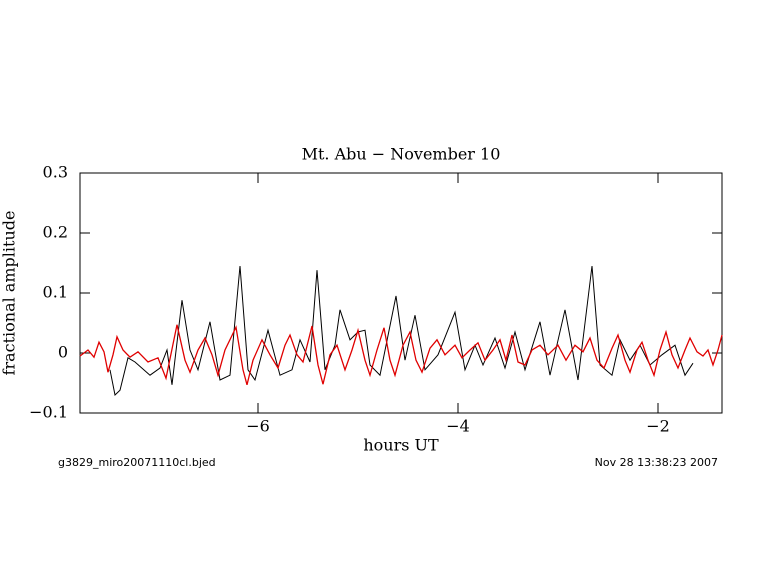 The height and width of the screenshot is (574, 768). Describe the element at coordinates (55, 232) in the screenshot. I see `y-tick-label: 0.2` at that location.